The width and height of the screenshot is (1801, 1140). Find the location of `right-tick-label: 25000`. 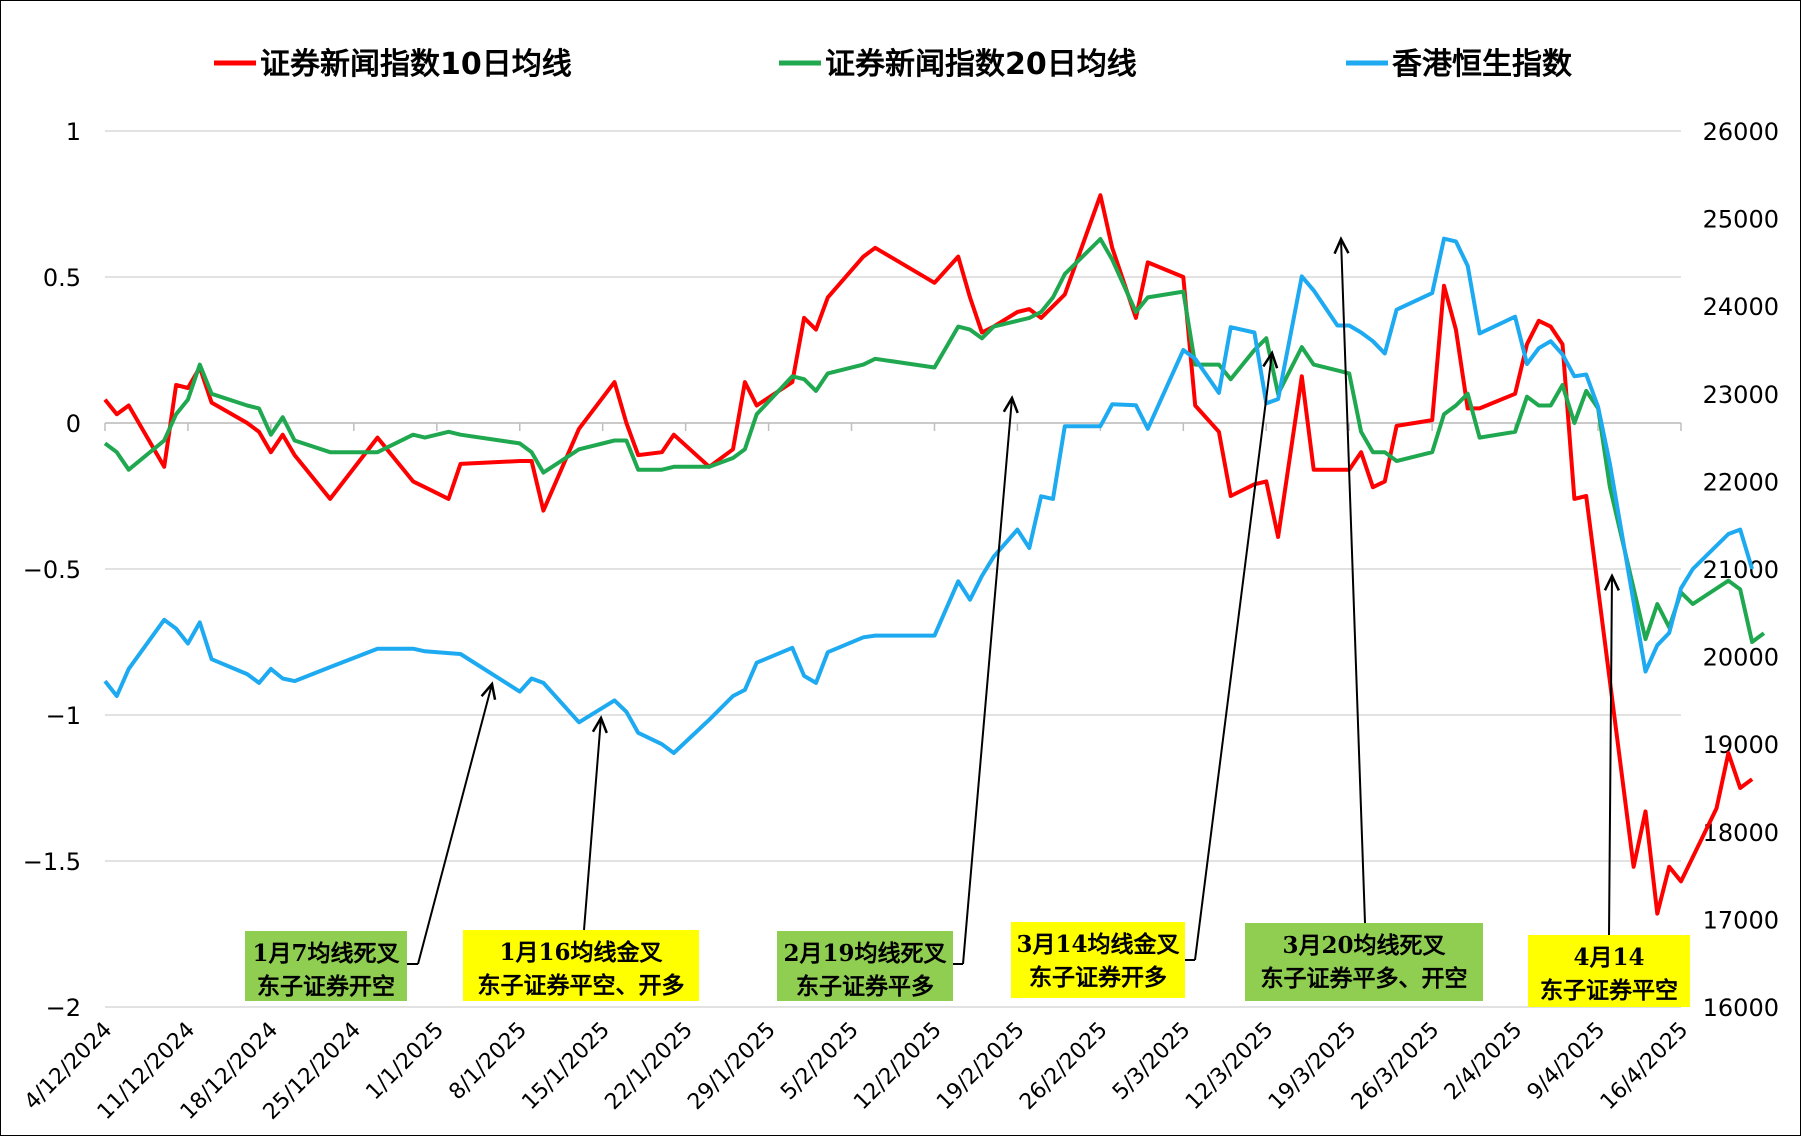

right-tick-label: 25000 is located at coordinates (1741, 220).